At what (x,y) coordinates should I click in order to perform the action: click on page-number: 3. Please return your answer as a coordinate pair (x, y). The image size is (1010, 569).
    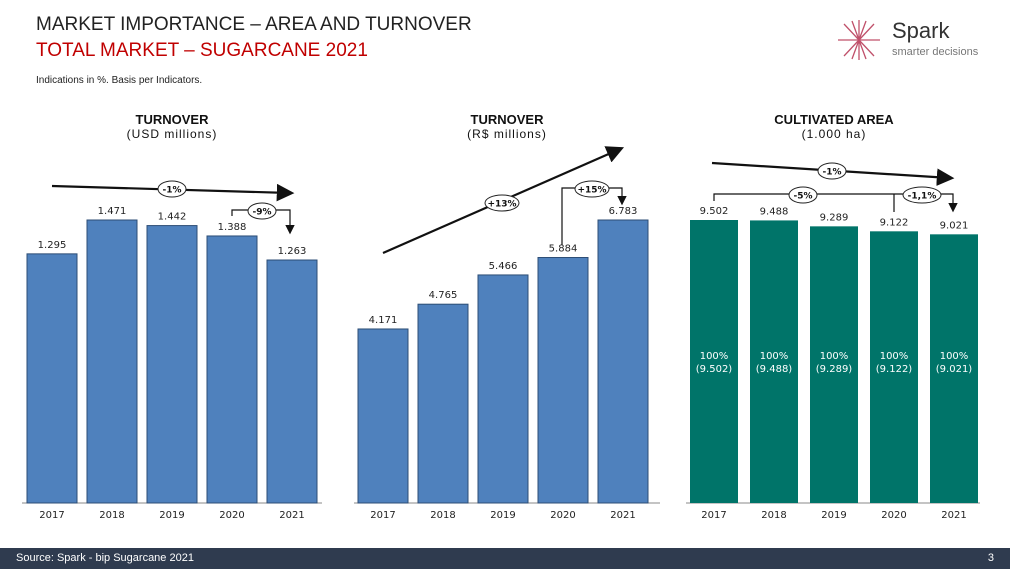
    Looking at the image, I should click on (990, 558).